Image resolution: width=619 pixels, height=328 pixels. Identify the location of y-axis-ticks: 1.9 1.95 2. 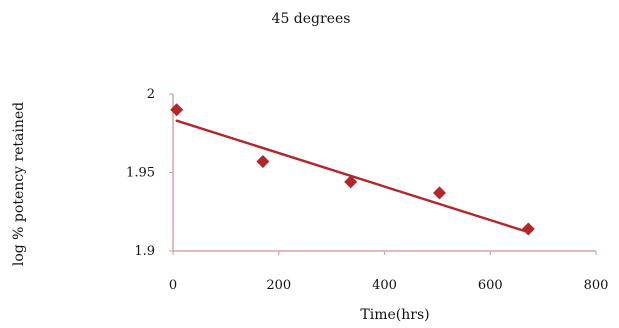
(149, 173).